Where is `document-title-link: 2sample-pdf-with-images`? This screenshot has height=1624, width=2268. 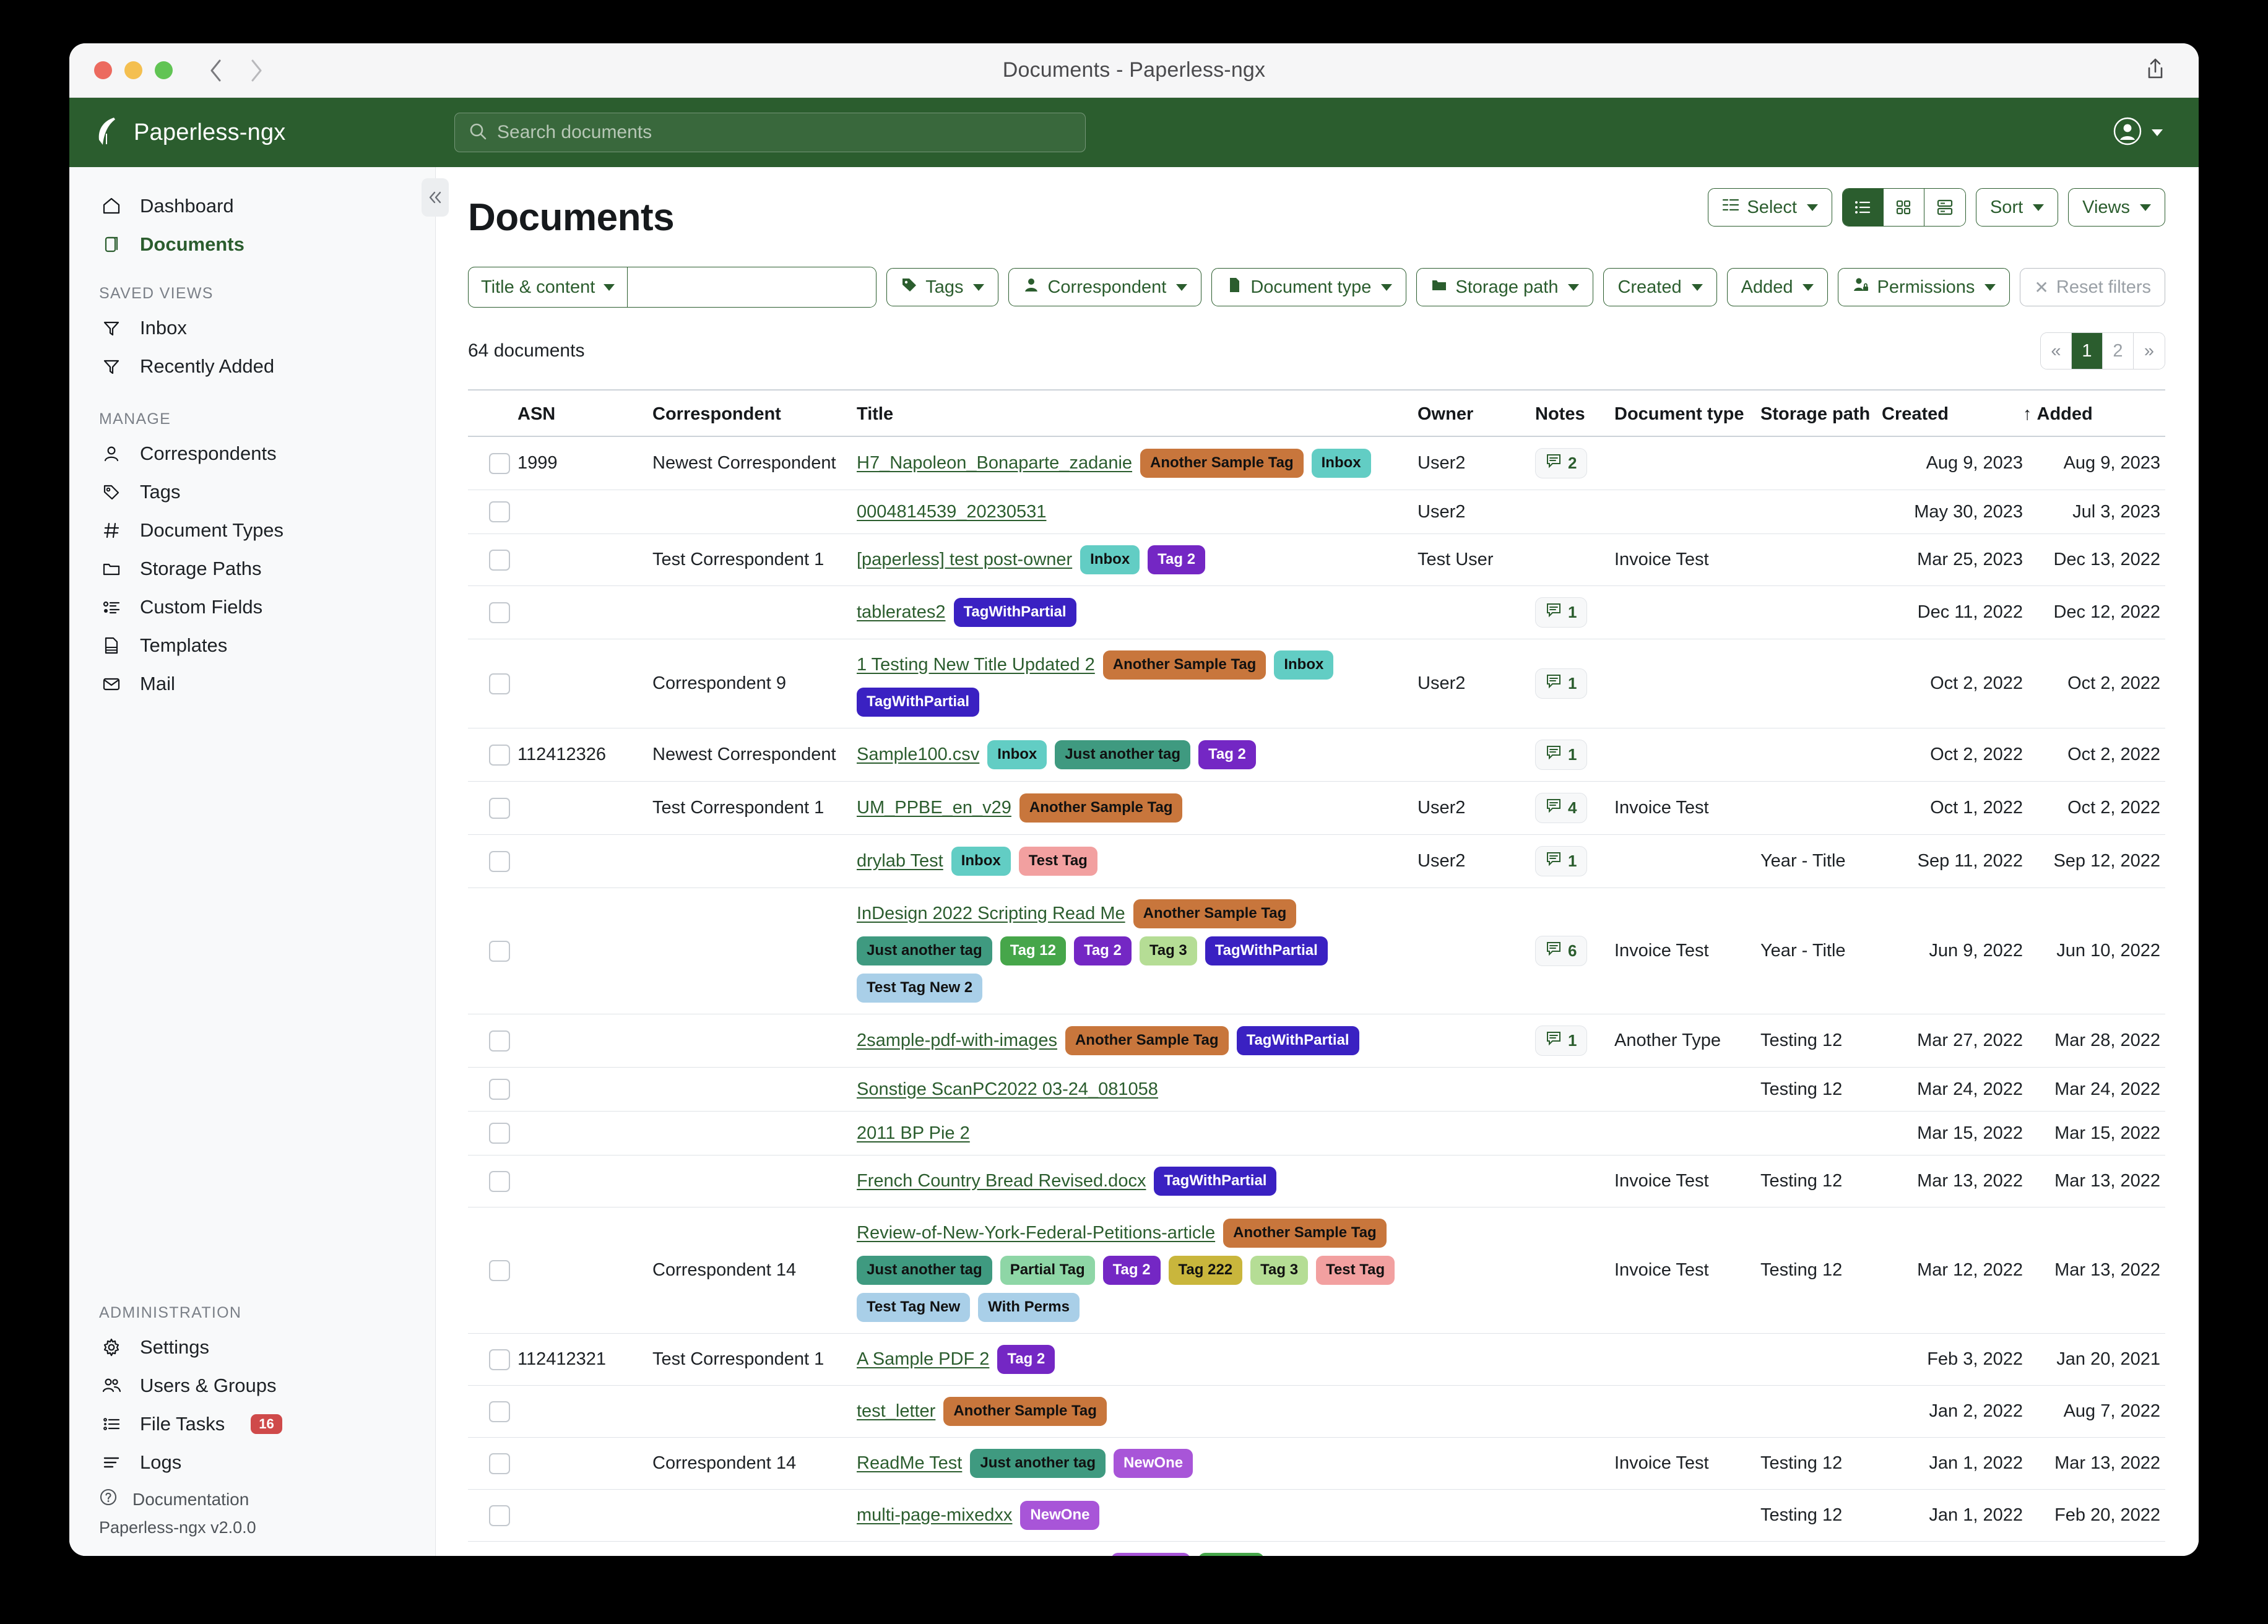 document-title-link: 2sample-pdf-with-images is located at coordinates (957, 1040).